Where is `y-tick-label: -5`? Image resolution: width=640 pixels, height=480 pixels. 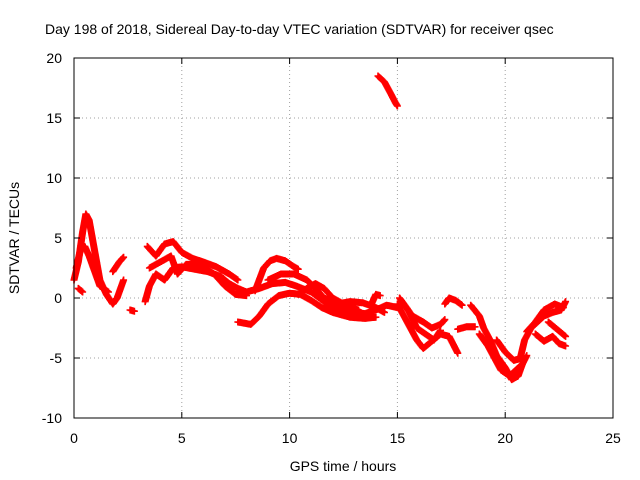 y-tick-label: -5 is located at coordinates (56, 358).